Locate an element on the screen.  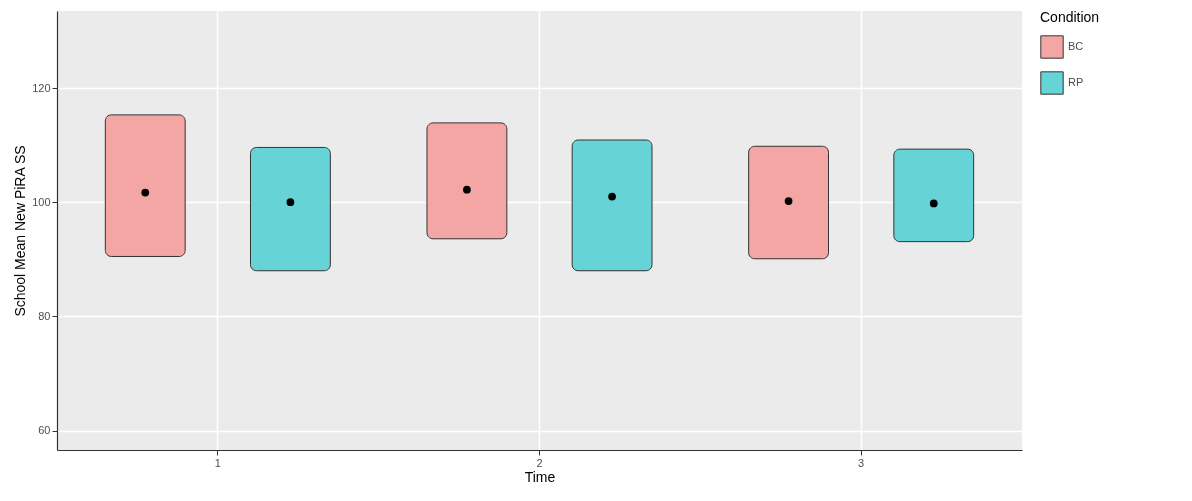
x-axis-title: Time is located at coordinates (540, 476).